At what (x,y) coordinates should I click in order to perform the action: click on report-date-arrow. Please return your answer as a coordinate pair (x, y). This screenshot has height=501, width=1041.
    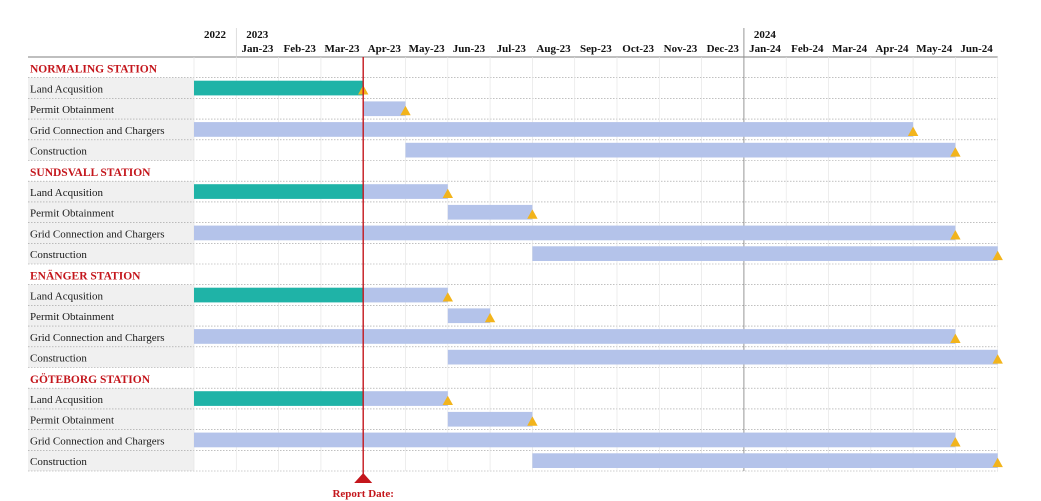
    Looking at the image, I should click on (363, 478).